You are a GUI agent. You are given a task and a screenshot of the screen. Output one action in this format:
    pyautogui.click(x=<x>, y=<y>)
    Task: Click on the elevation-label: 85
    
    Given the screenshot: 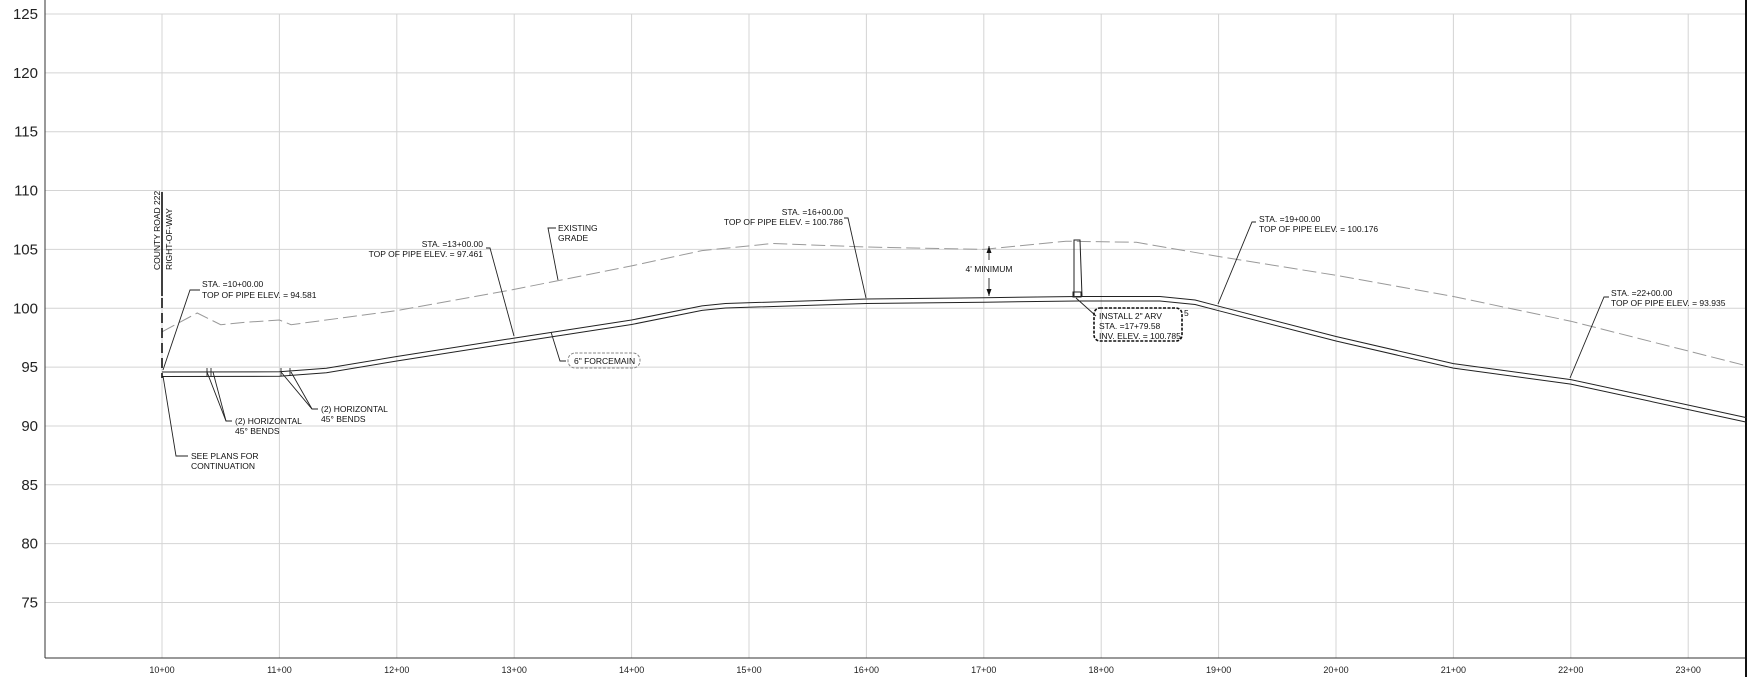 What is the action you would take?
    pyautogui.click(x=29, y=485)
    